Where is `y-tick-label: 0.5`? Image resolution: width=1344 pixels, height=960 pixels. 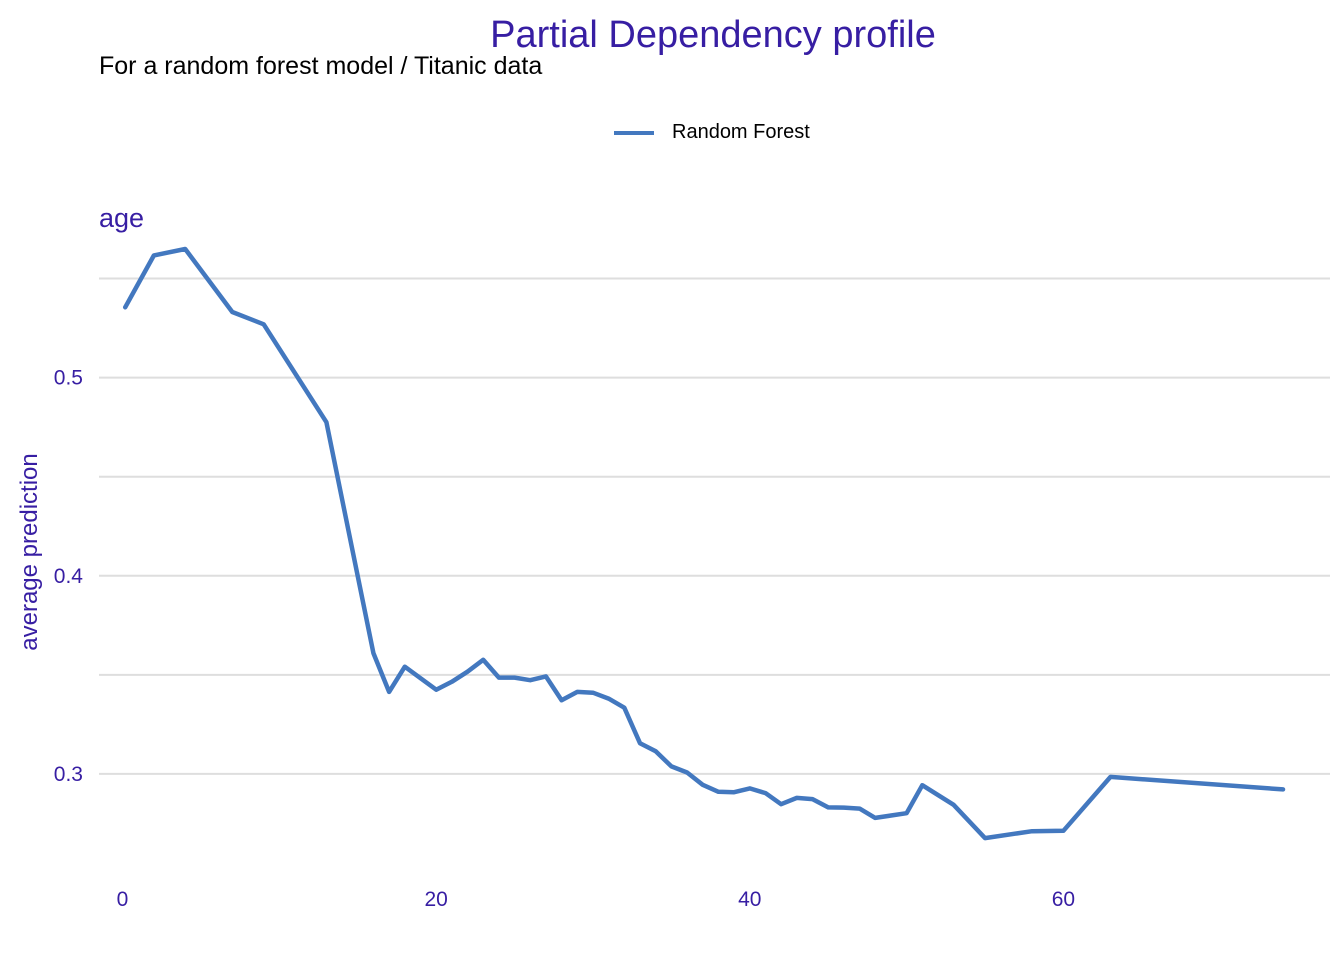
y-tick-label: 0.5 is located at coordinates (68, 378).